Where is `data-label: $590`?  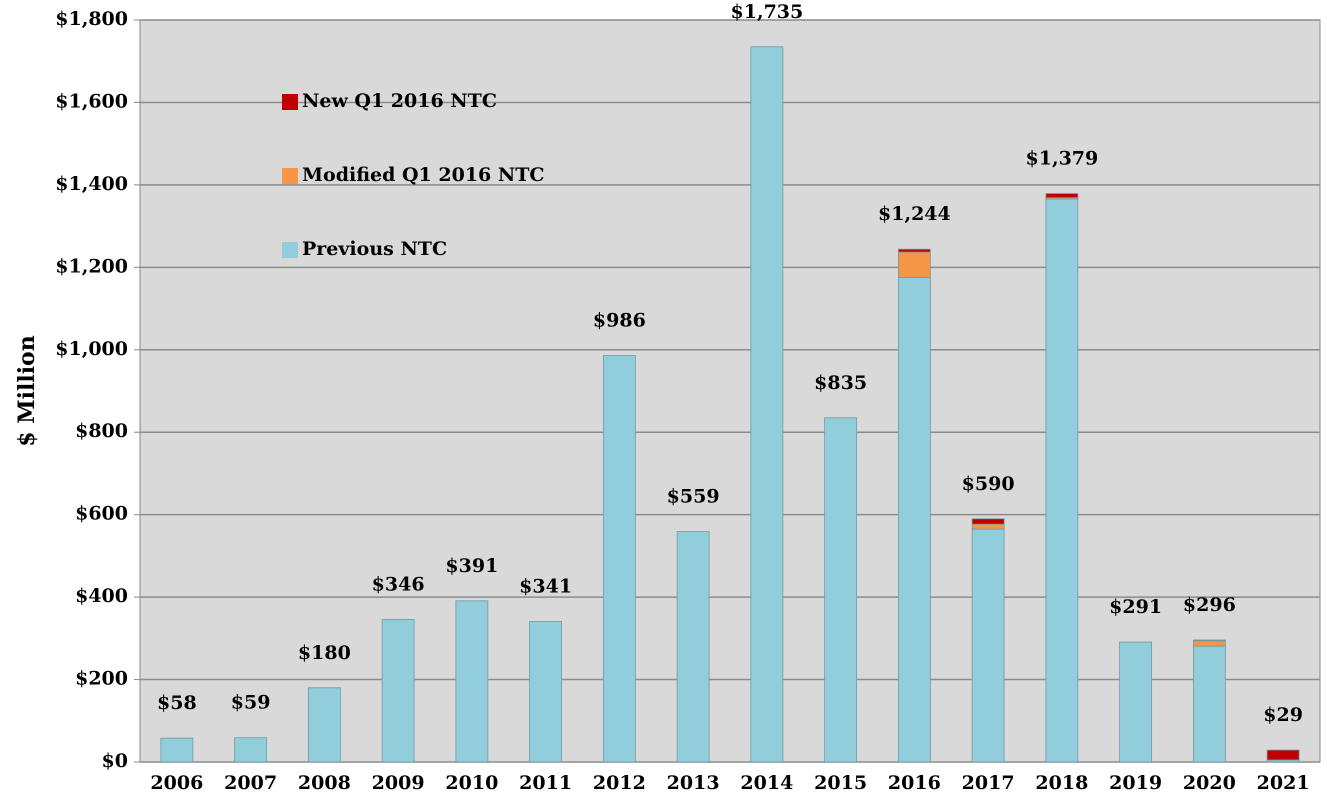 data-label: $590 is located at coordinates (988, 484).